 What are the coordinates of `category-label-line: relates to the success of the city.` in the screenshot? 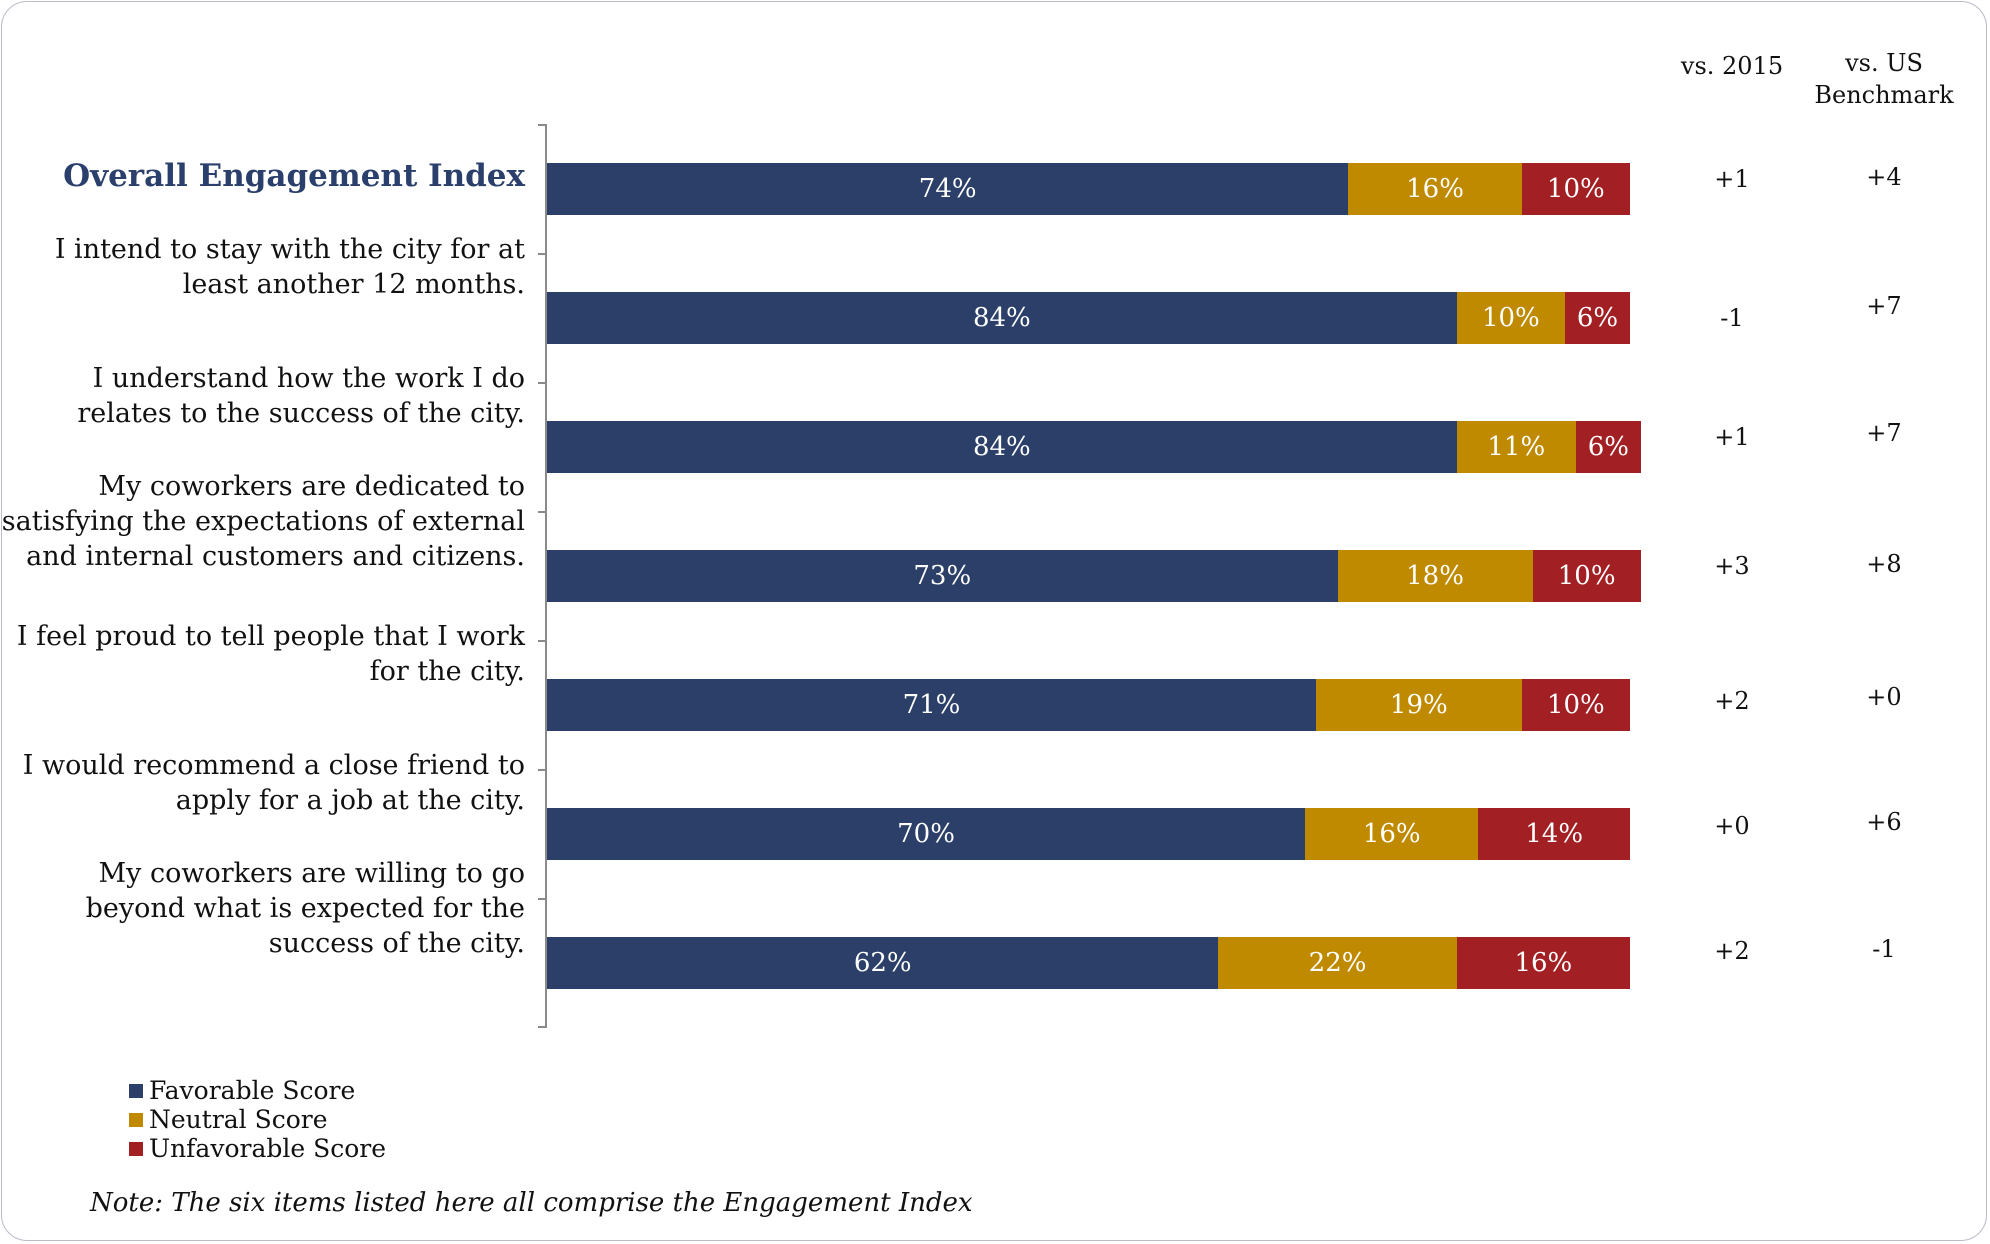 It's located at (301, 413).